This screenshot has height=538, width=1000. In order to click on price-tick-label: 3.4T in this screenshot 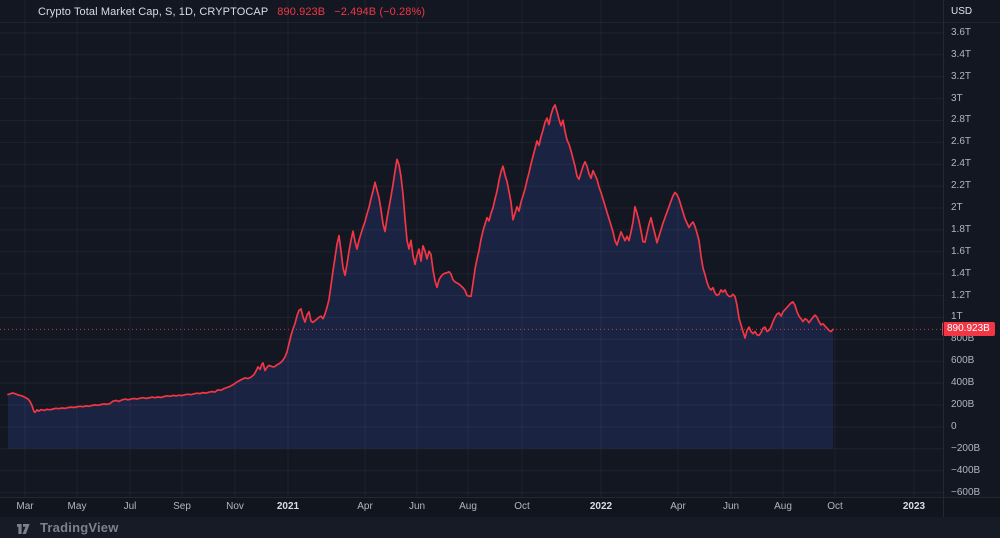, I will do `click(961, 54)`.